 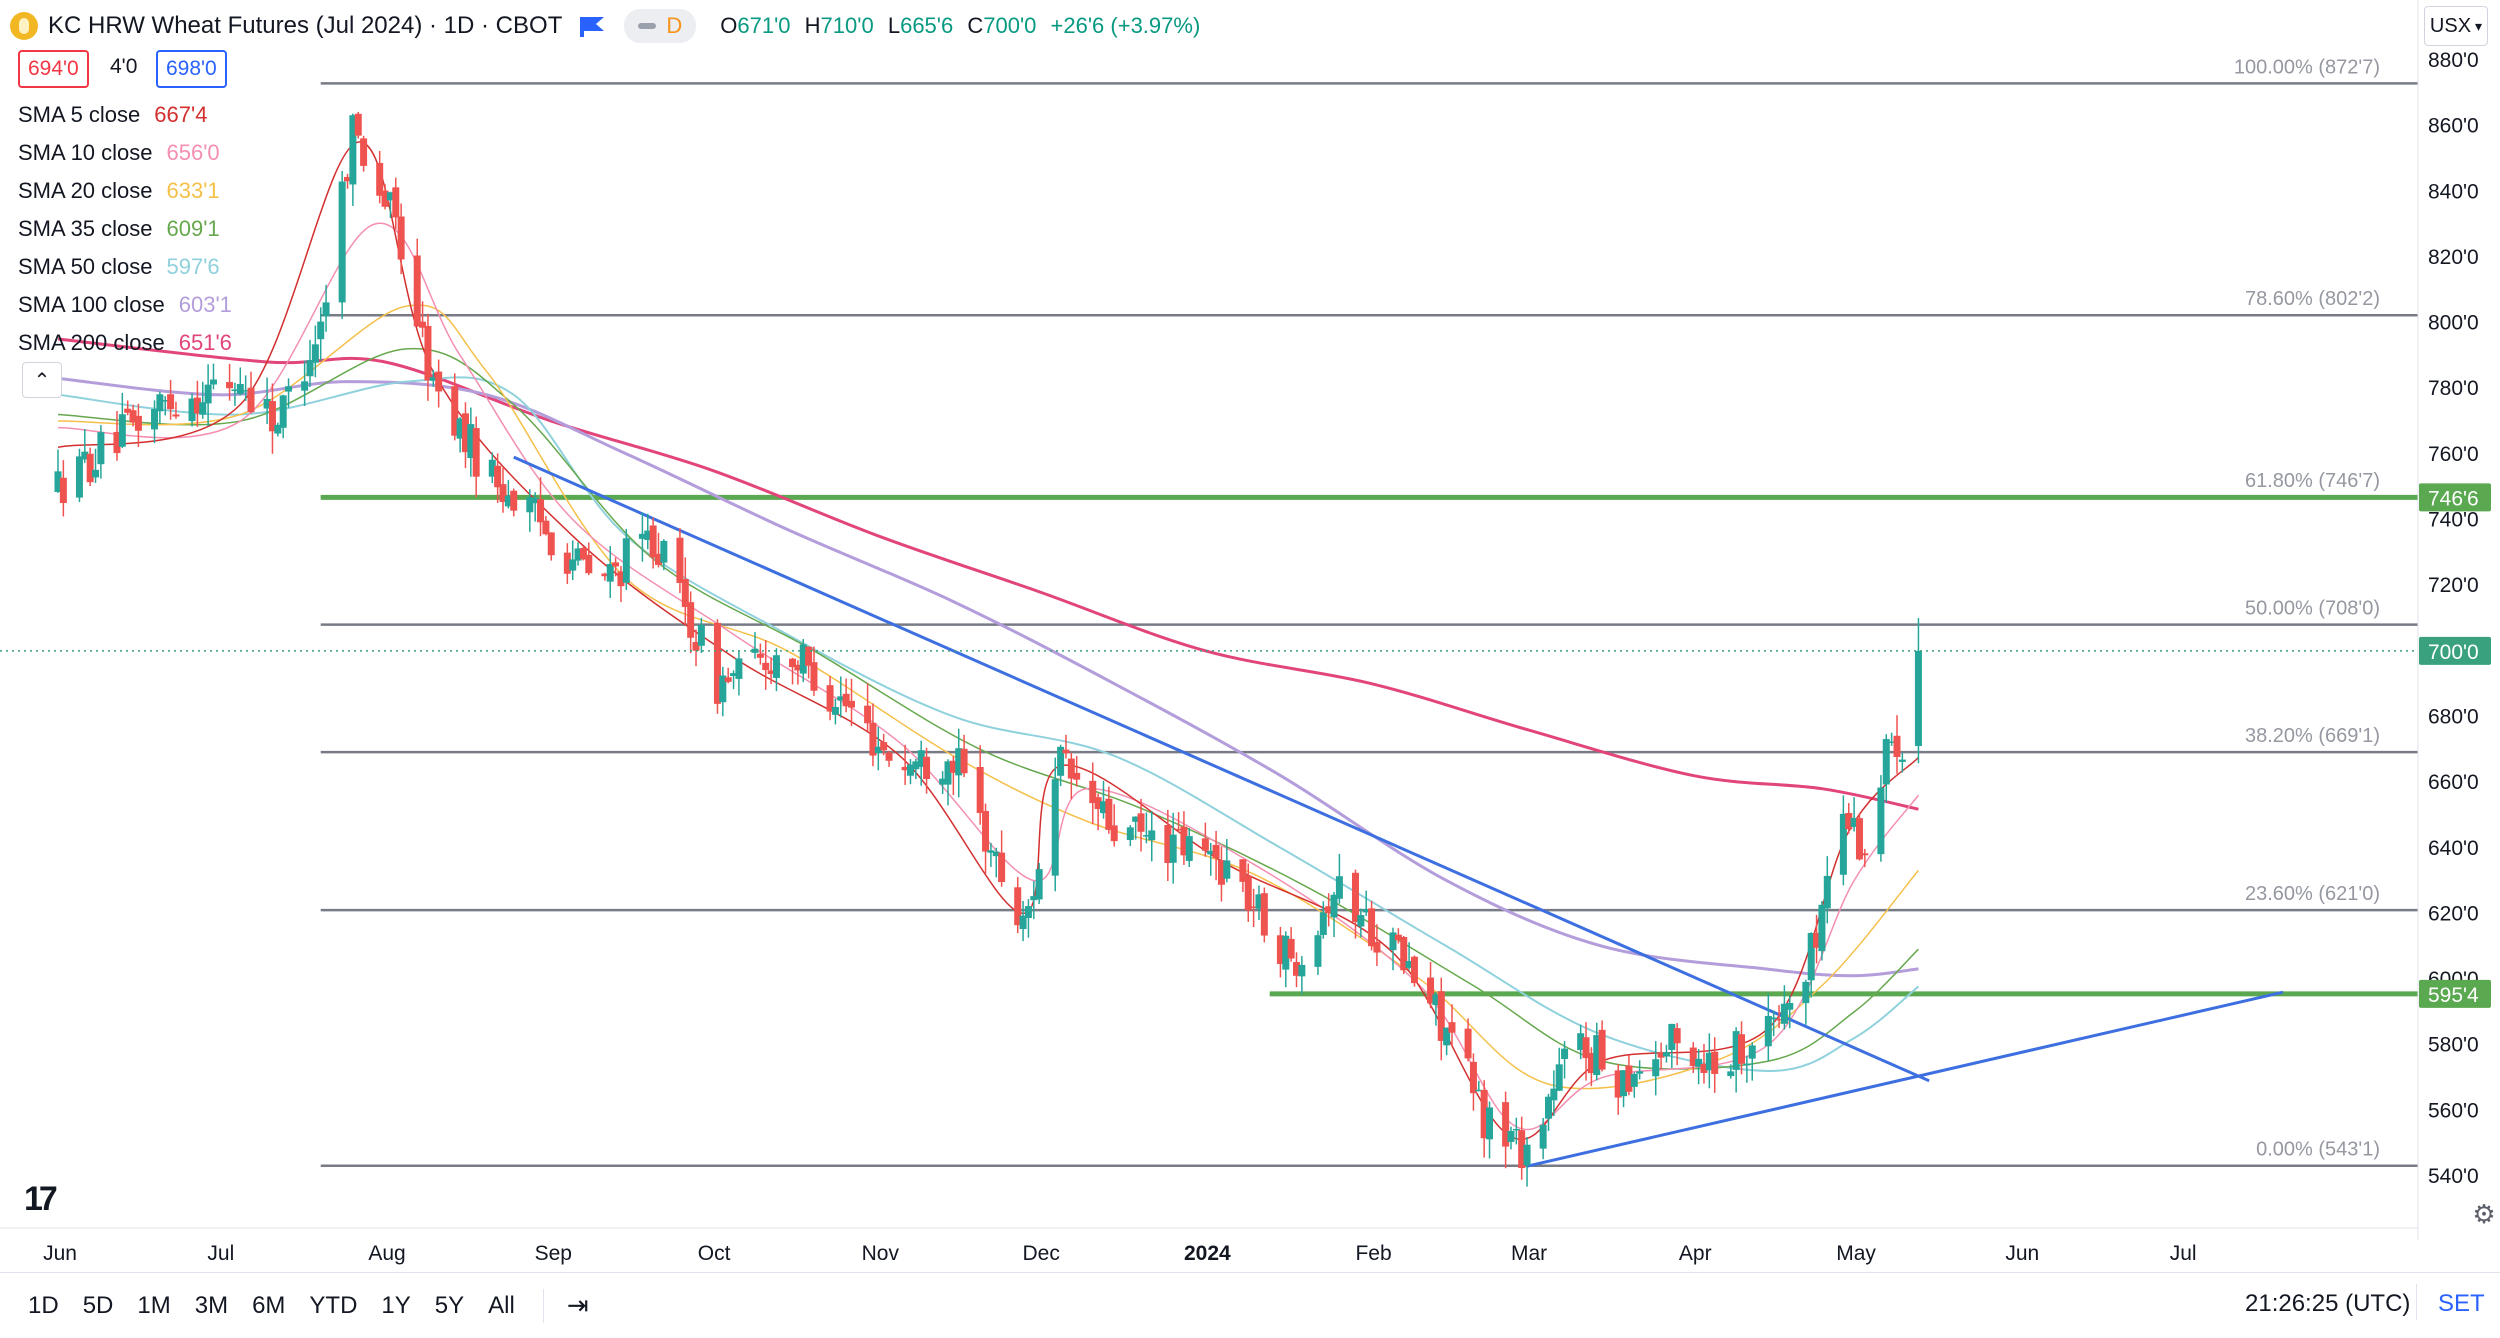 What do you see at coordinates (449, 1305) in the screenshot?
I see `range-button: 5Y` at bounding box center [449, 1305].